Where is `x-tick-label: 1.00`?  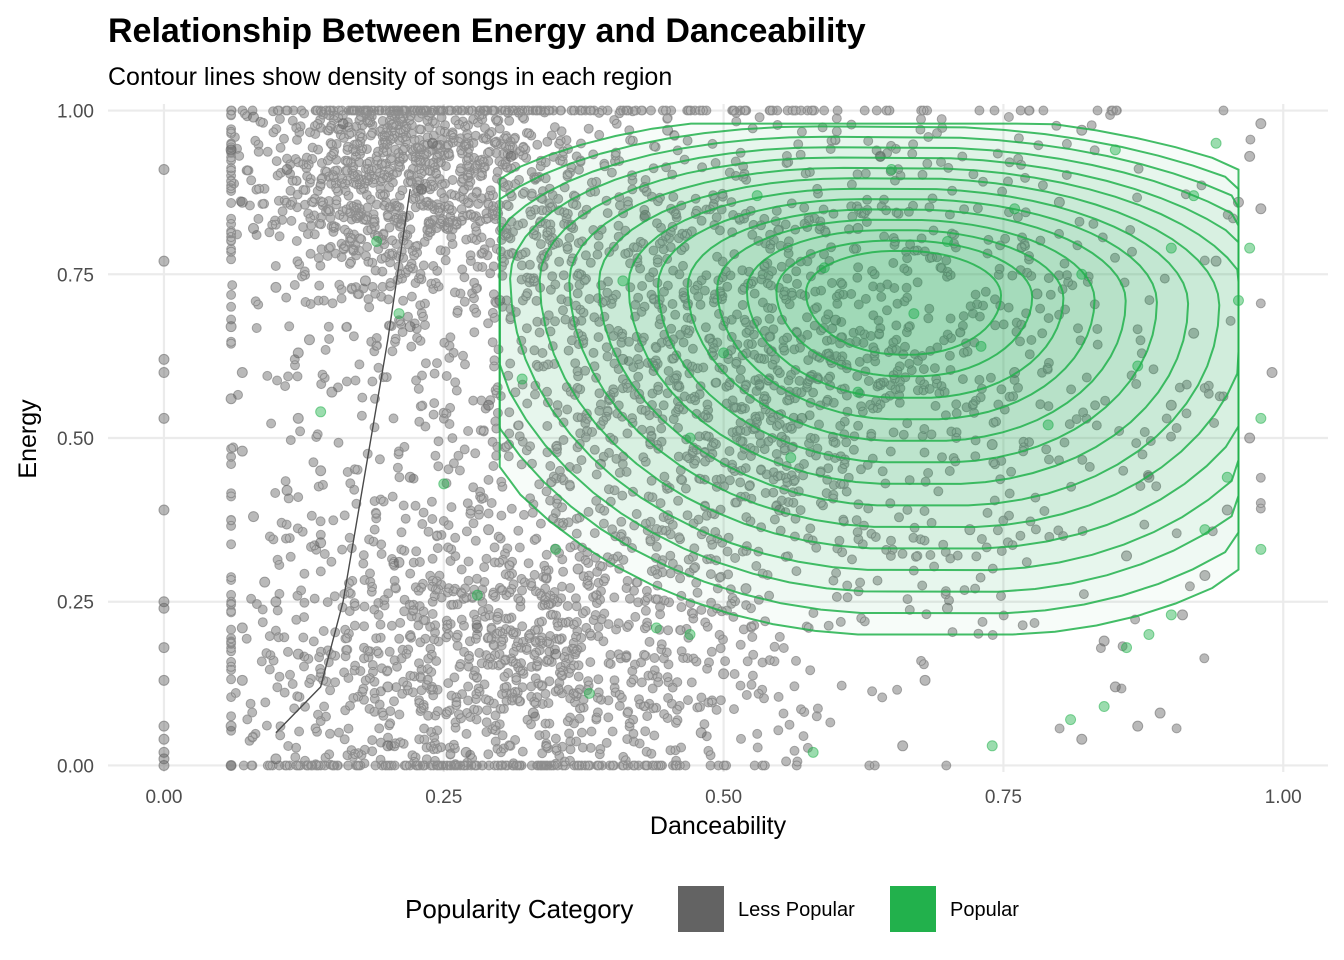 x-tick-label: 1.00 is located at coordinates (1283, 797).